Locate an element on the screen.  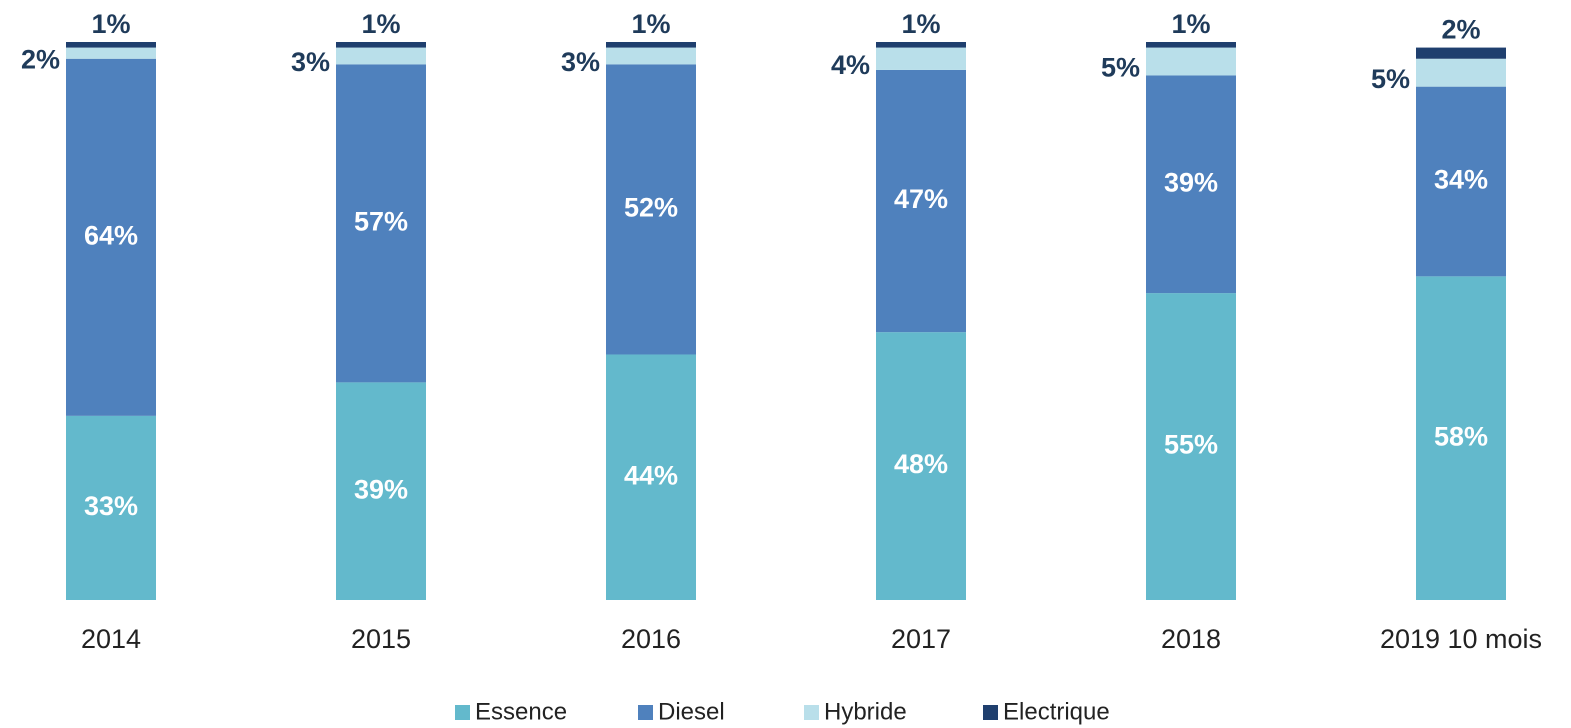
value-label: 52% is located at coordinates (651, 208).